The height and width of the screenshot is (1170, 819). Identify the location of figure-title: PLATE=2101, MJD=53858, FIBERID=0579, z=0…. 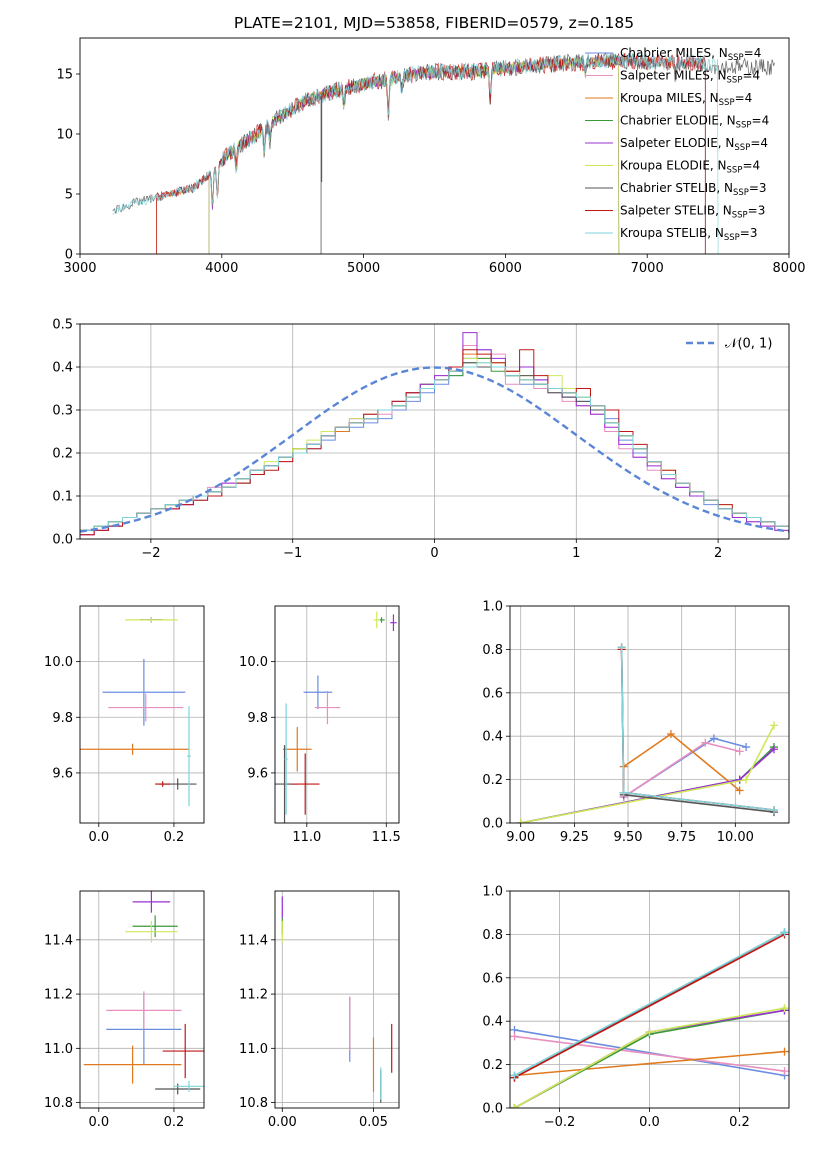
(434, 23).